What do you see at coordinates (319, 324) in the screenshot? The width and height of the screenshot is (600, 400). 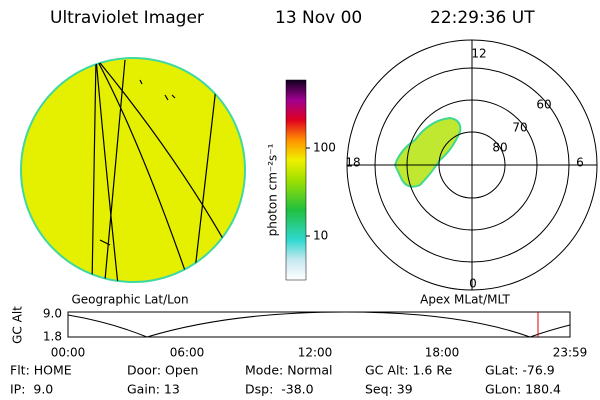 I see `orbit-plot` at bounding box center [319, 324].